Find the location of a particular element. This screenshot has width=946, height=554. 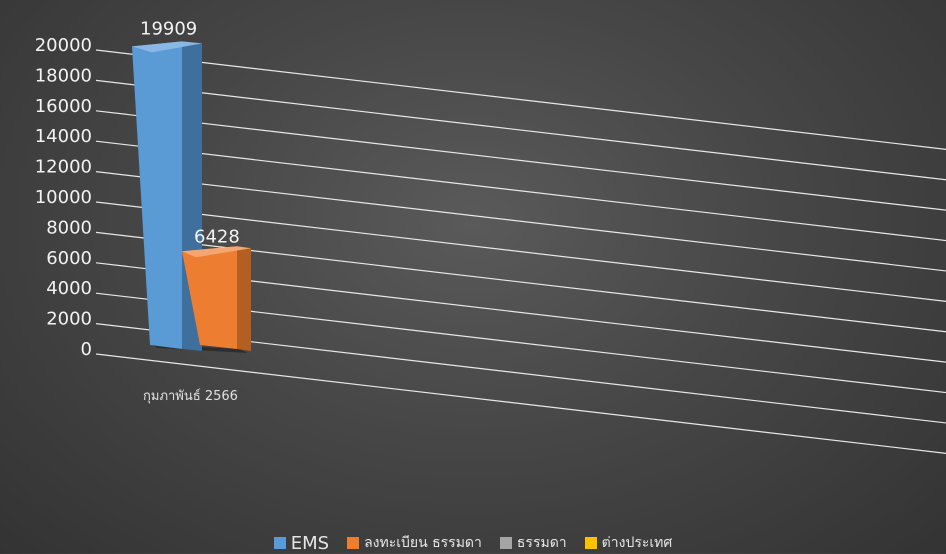

y-tick-label: 2000 is located at coordinates (69, 319).